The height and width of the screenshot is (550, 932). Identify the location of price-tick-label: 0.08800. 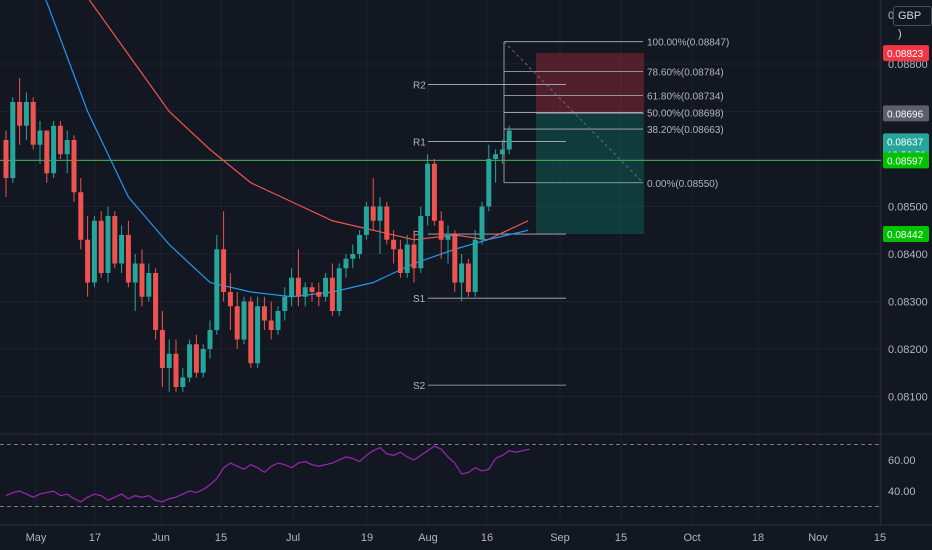
(908, 65).